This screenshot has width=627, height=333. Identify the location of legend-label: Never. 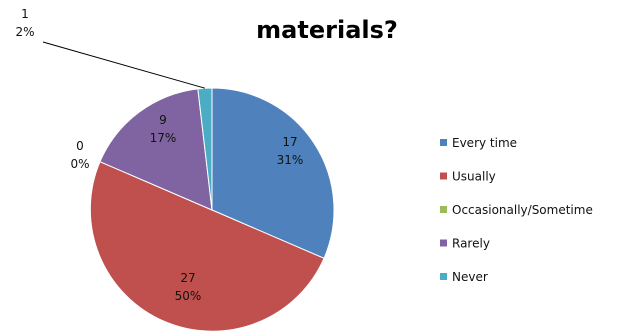
(470, 277).